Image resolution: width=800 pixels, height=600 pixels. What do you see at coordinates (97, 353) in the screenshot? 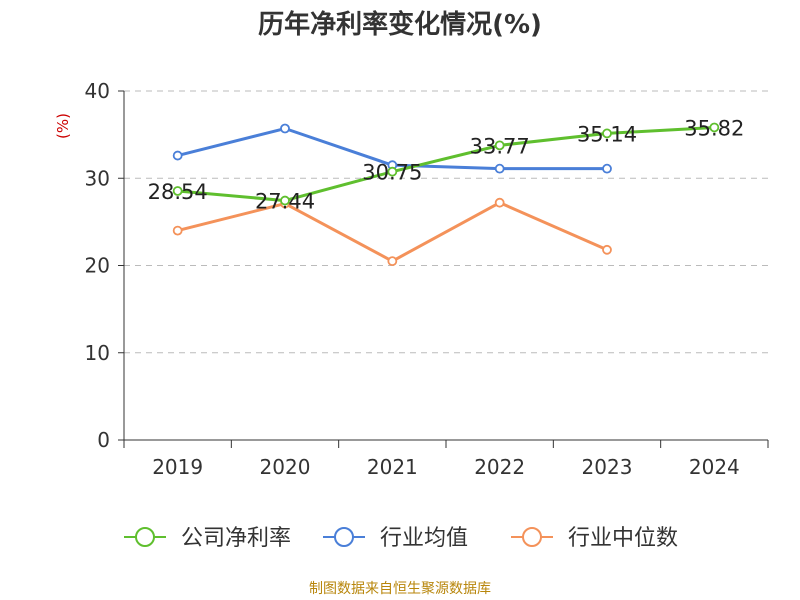
I see `y-tick-label-10: 10` at bounding box center [97, 353].